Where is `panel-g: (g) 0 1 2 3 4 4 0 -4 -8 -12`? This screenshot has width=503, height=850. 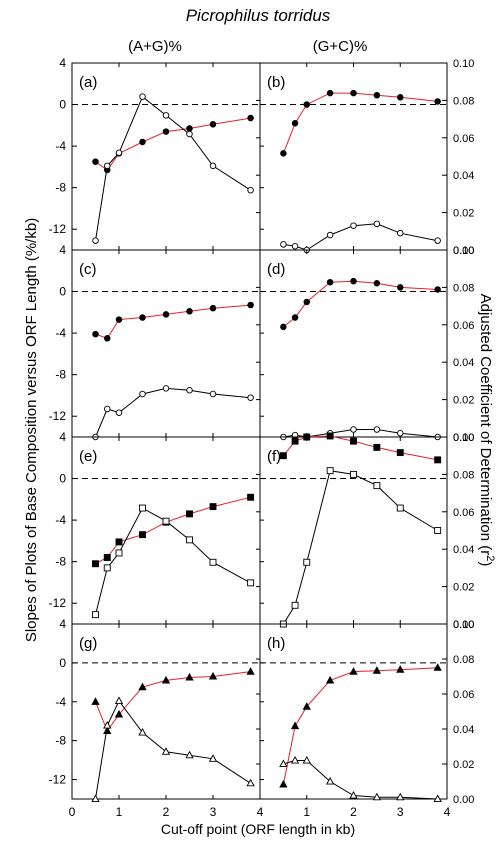 panel-g: (g) 0 1 2 3 4 4 0 -4 -8 -12 is located at coordinates (156, 718).